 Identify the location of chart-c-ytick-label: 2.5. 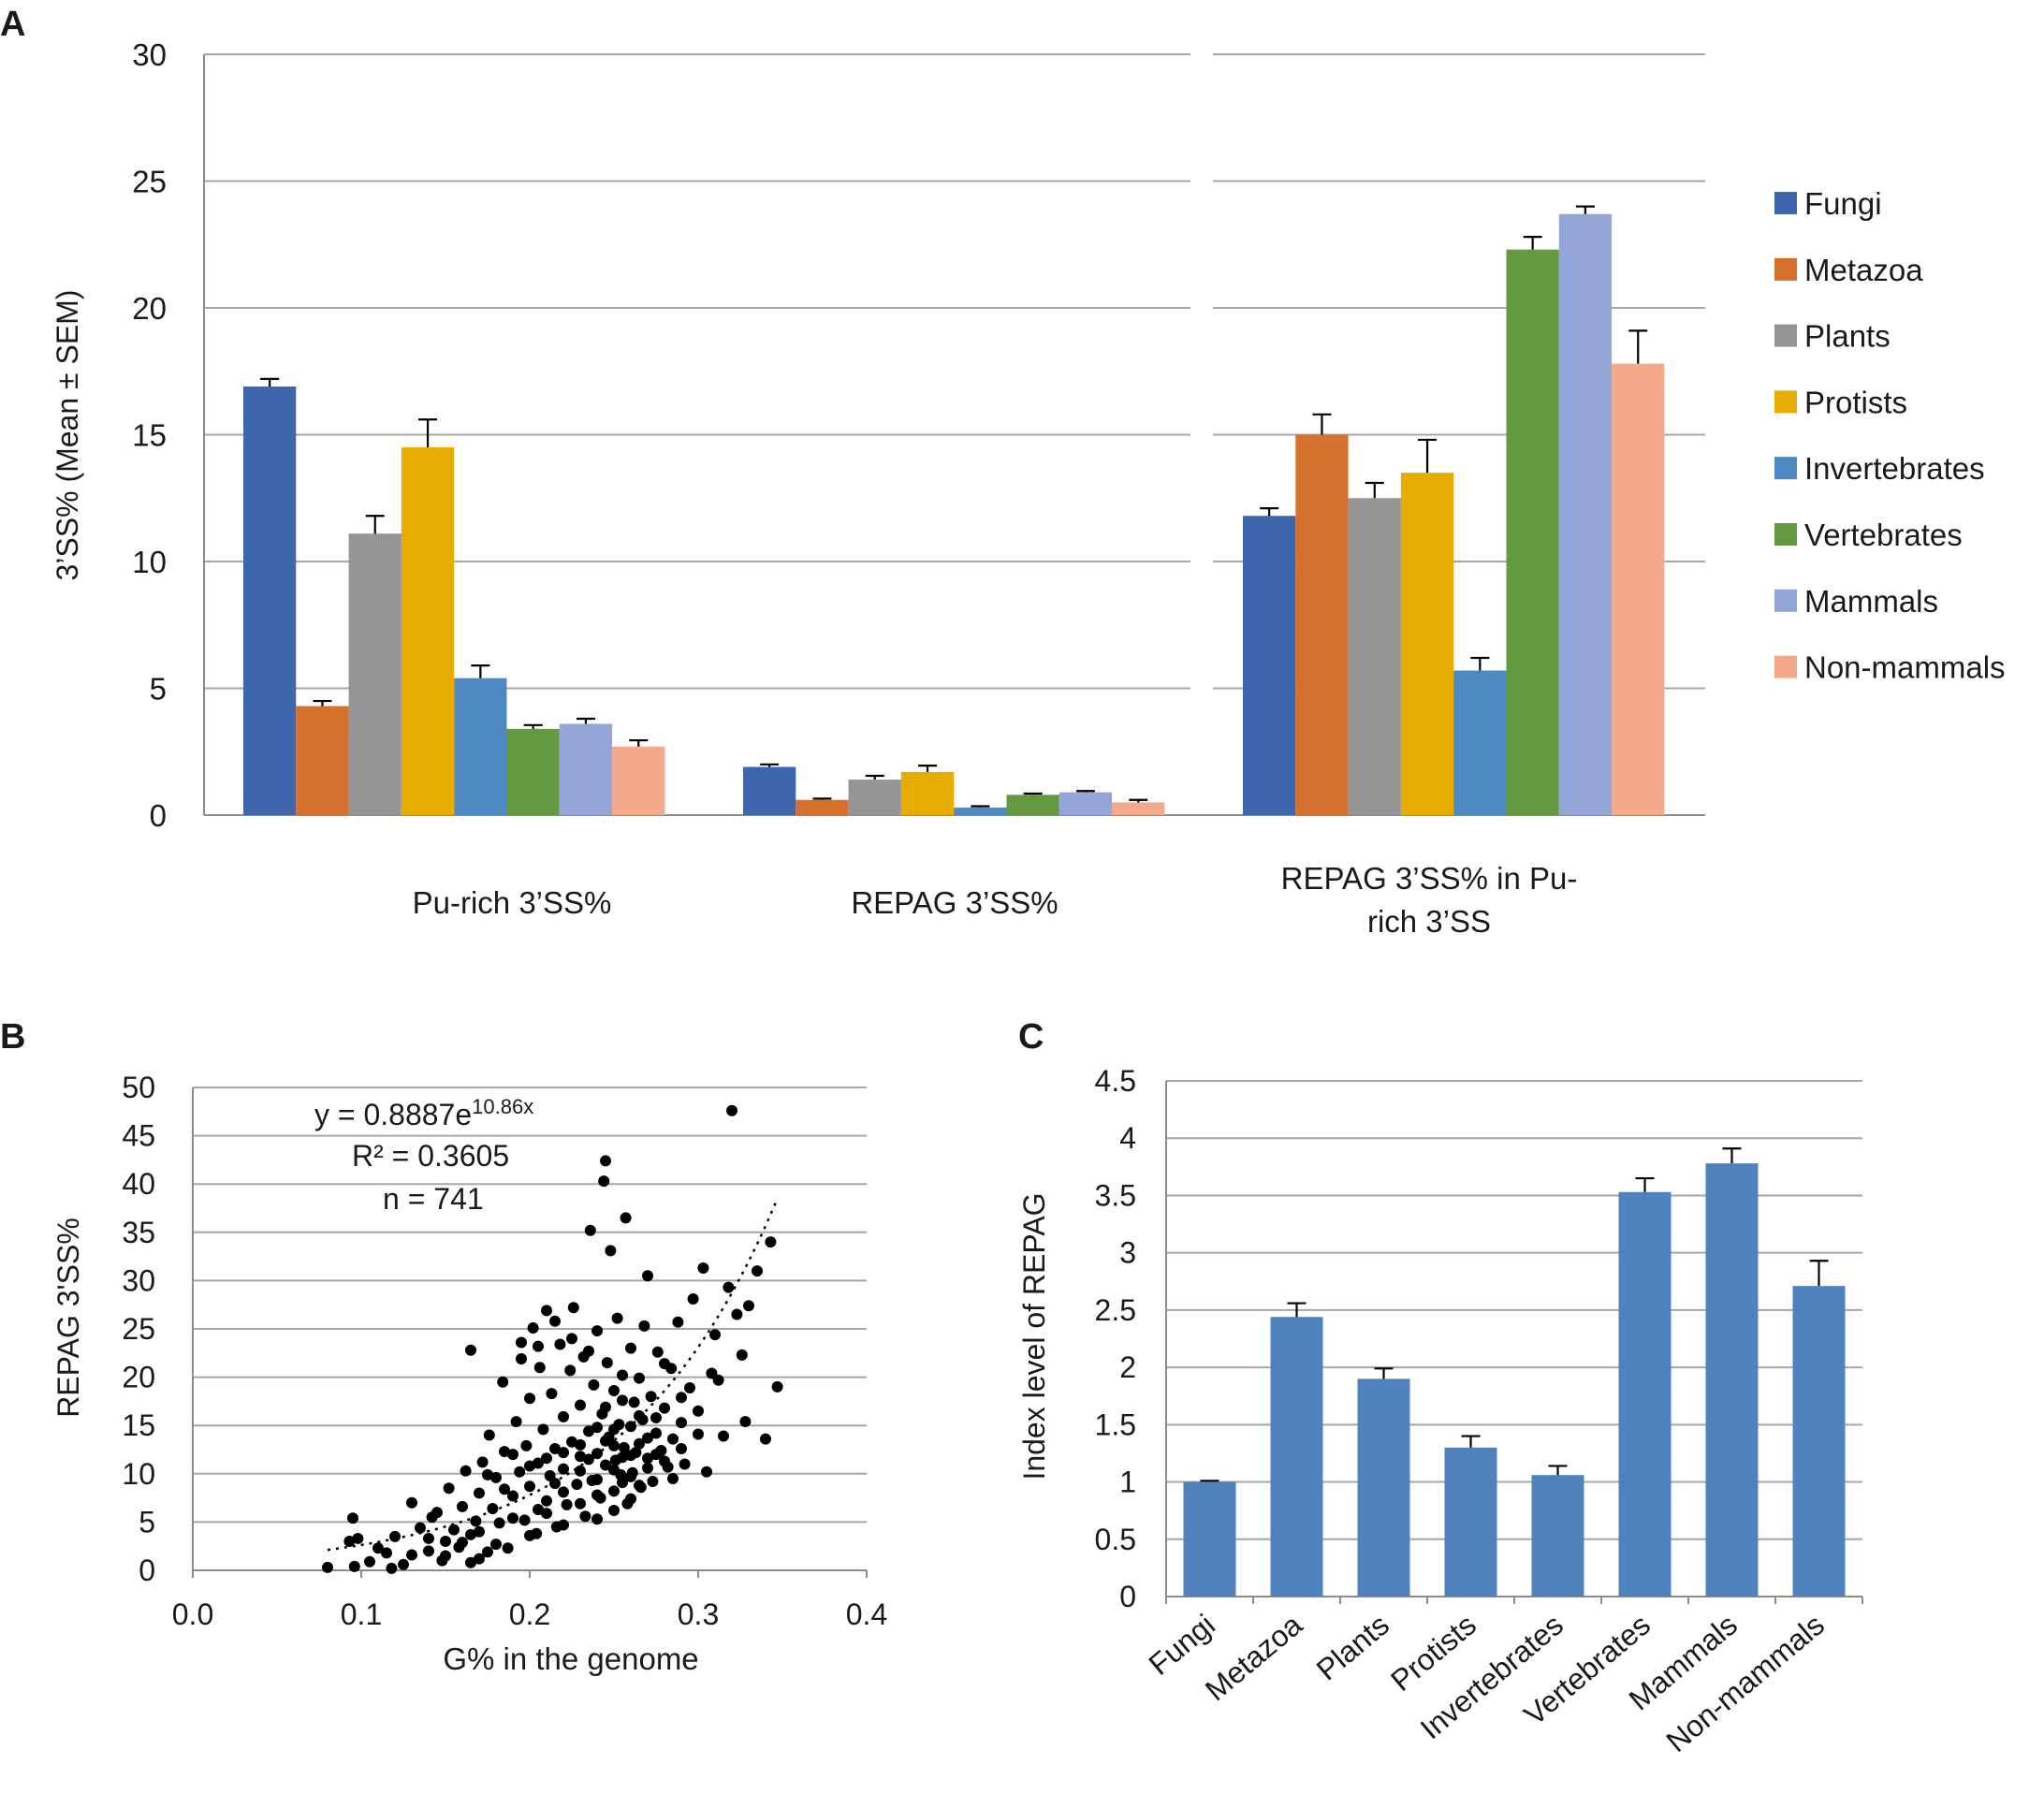
(1115, 1310).